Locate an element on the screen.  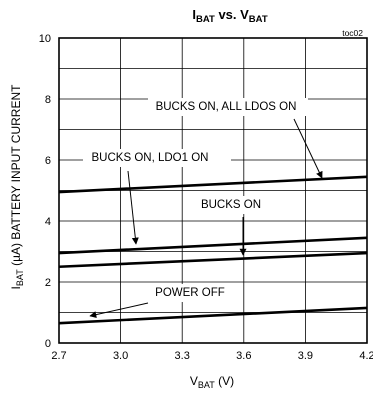
x-tick-label: 3.9 is located at coordinates (305, 356).